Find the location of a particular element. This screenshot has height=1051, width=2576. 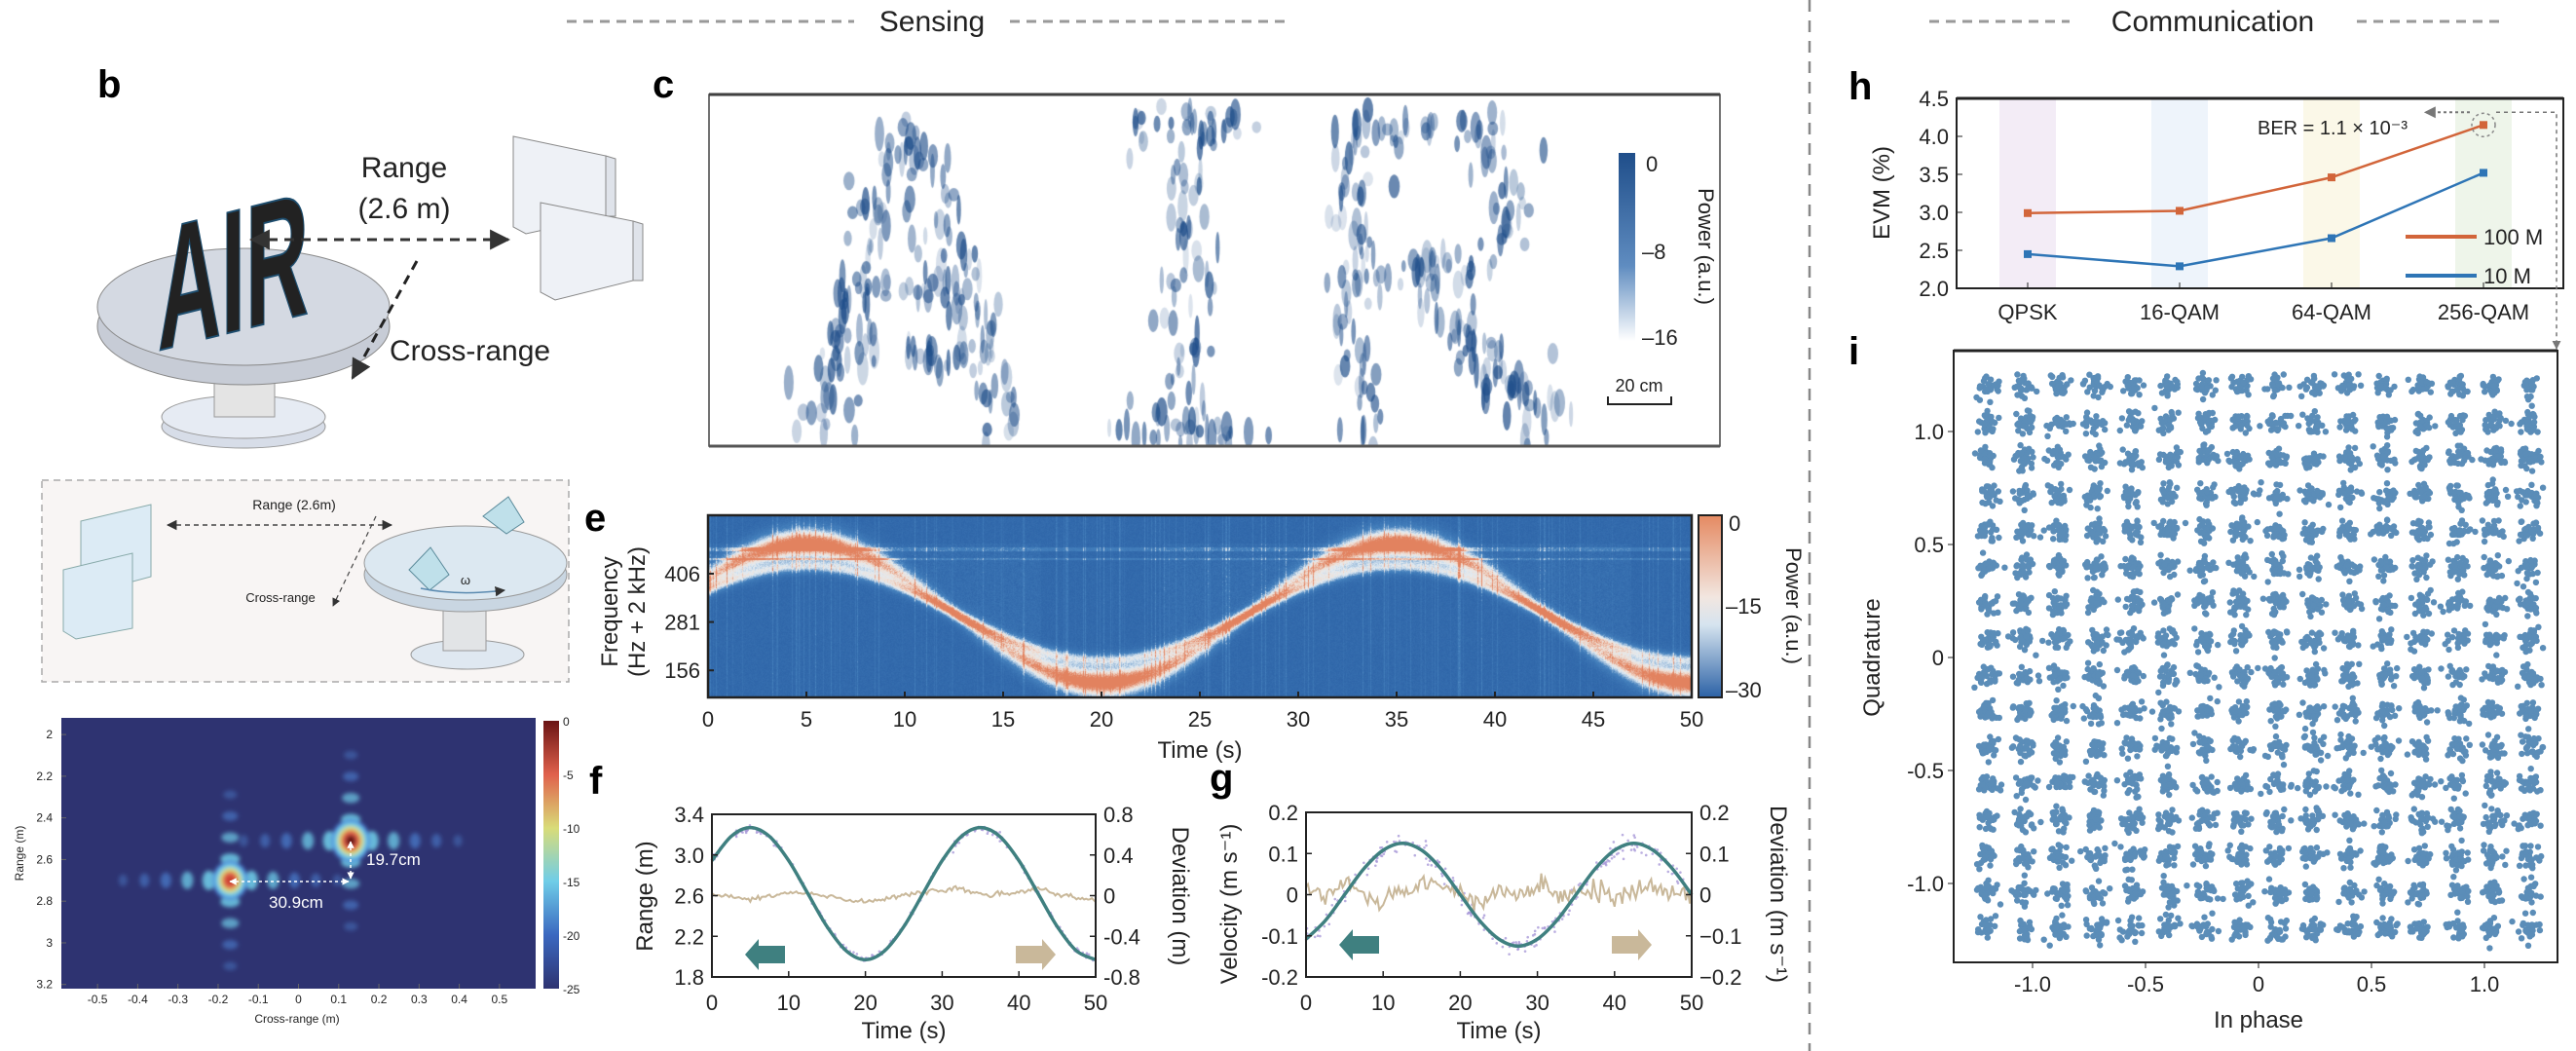

x-tick-label: 10 is located at coordinates (1383, 1003).